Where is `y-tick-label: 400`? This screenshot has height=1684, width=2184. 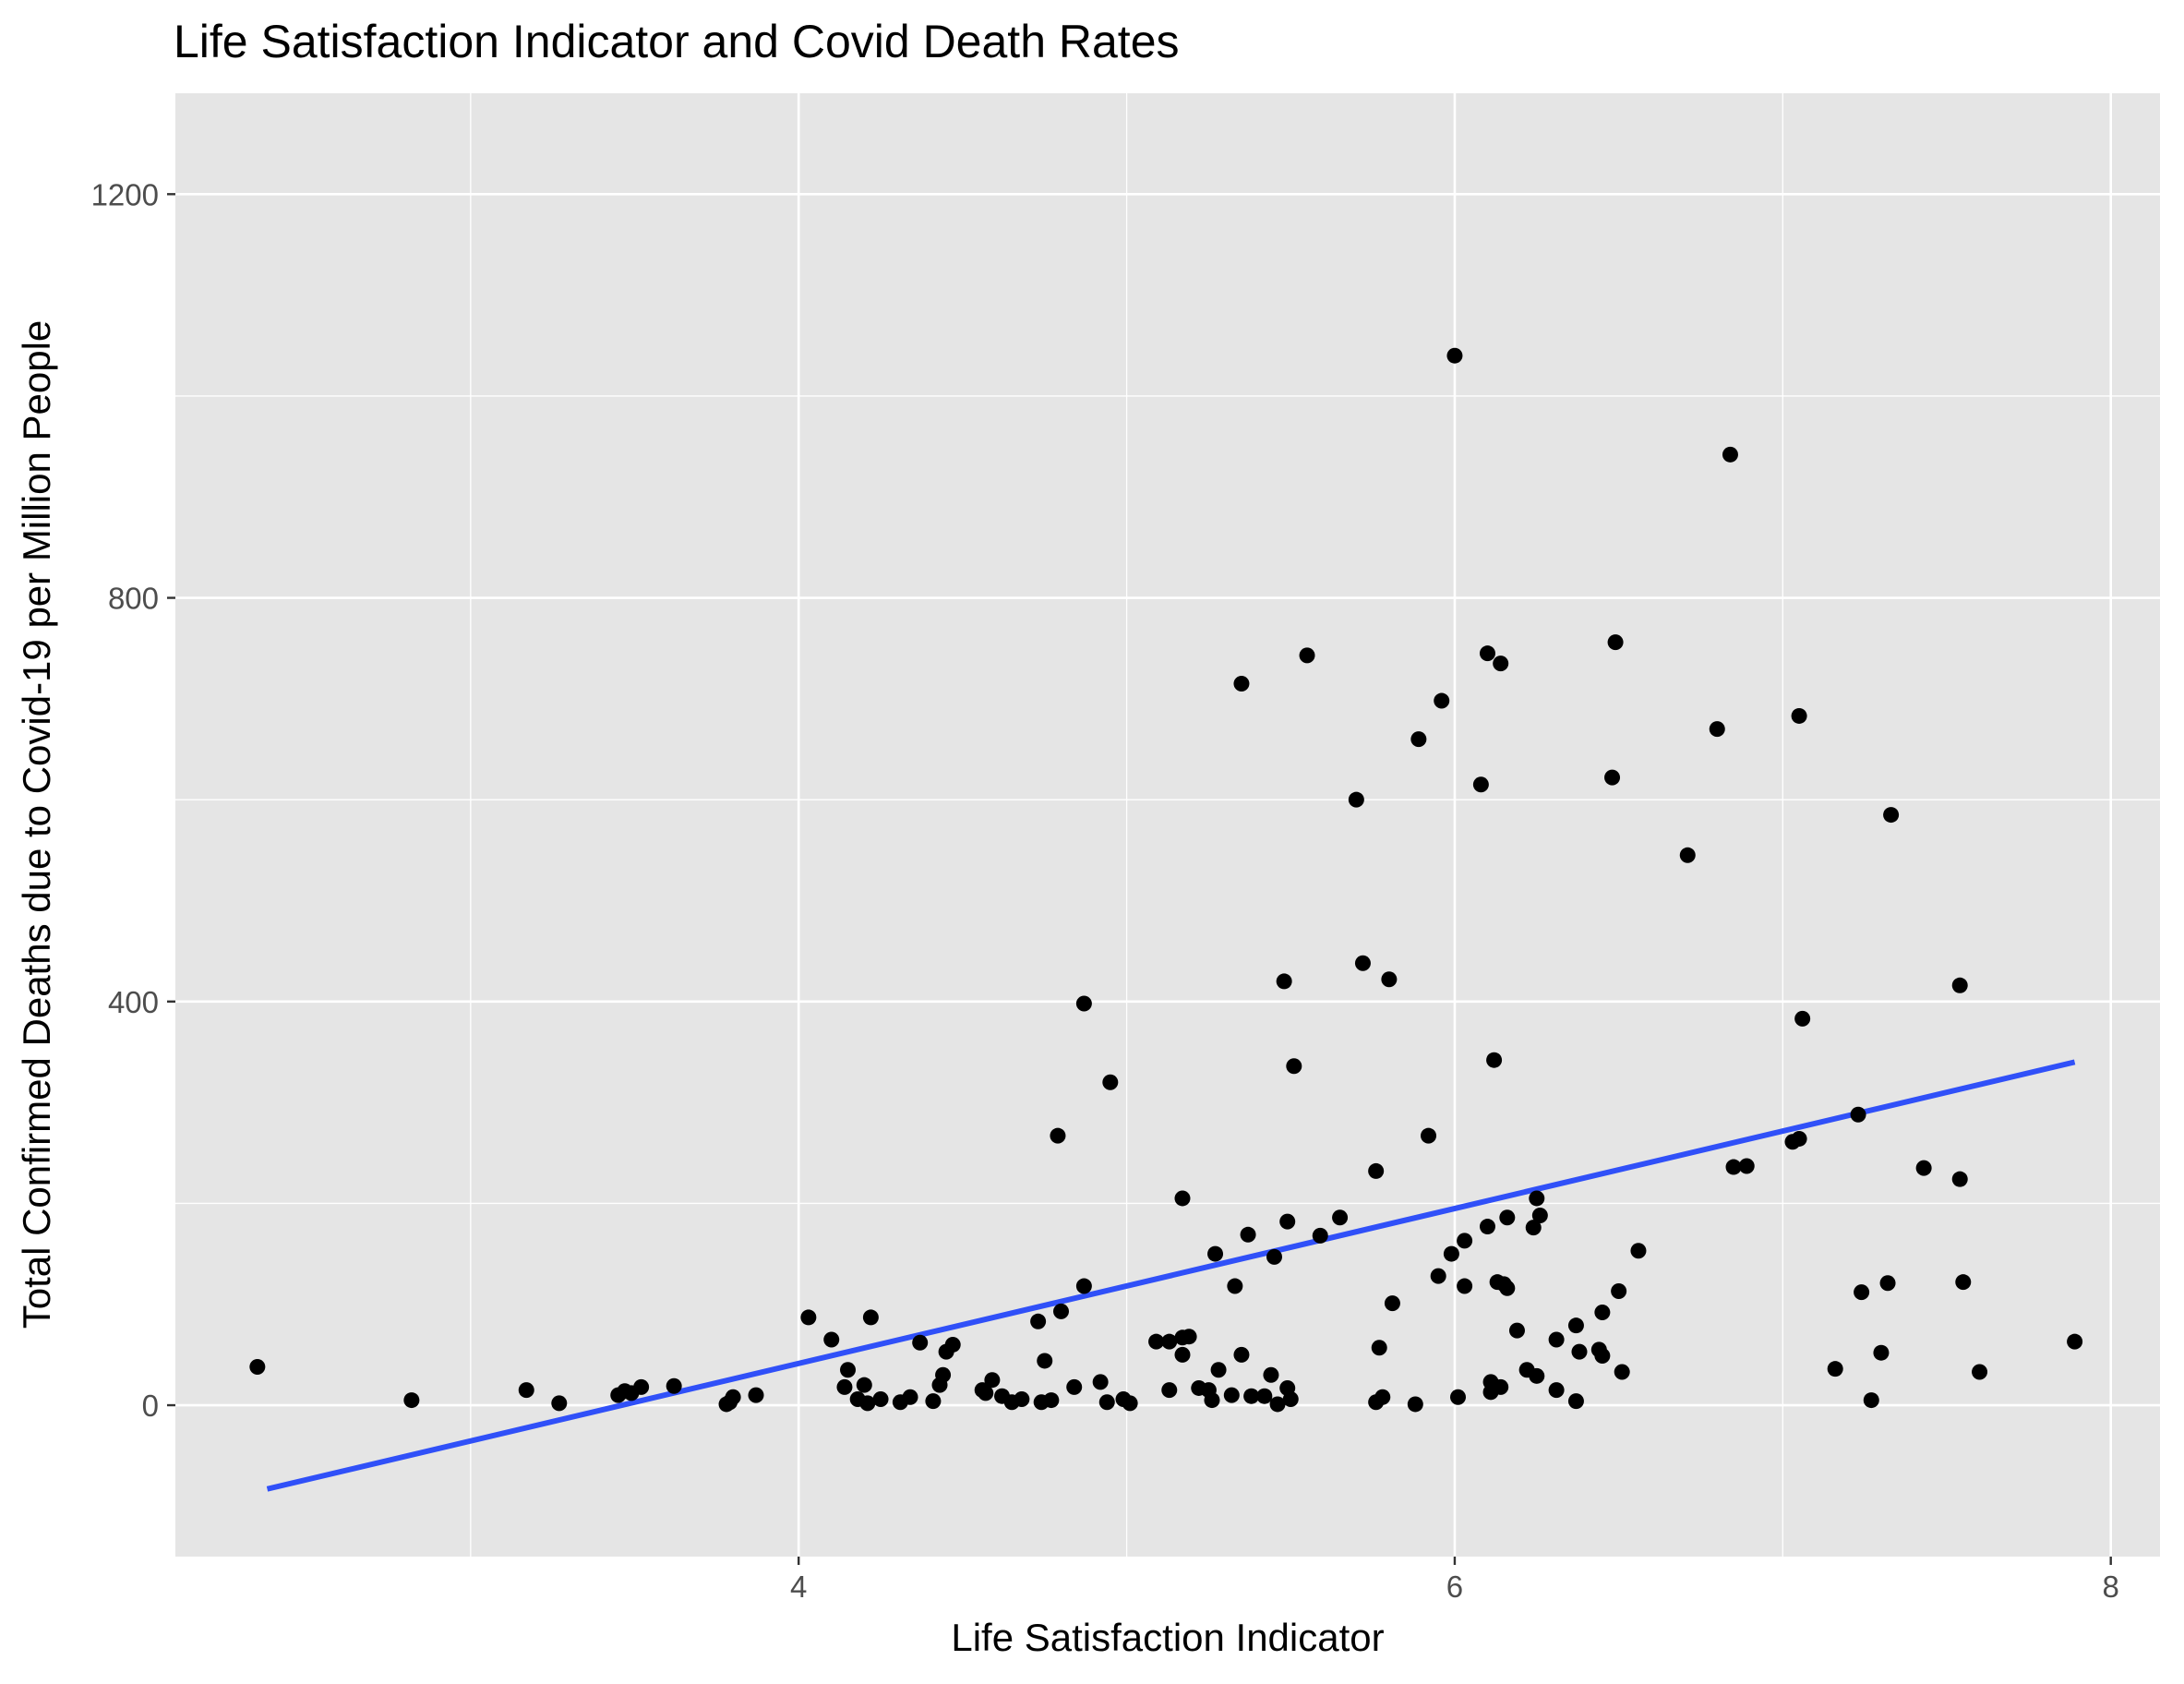 y-tick-label: 400 is located at coordinates (133, 1002).